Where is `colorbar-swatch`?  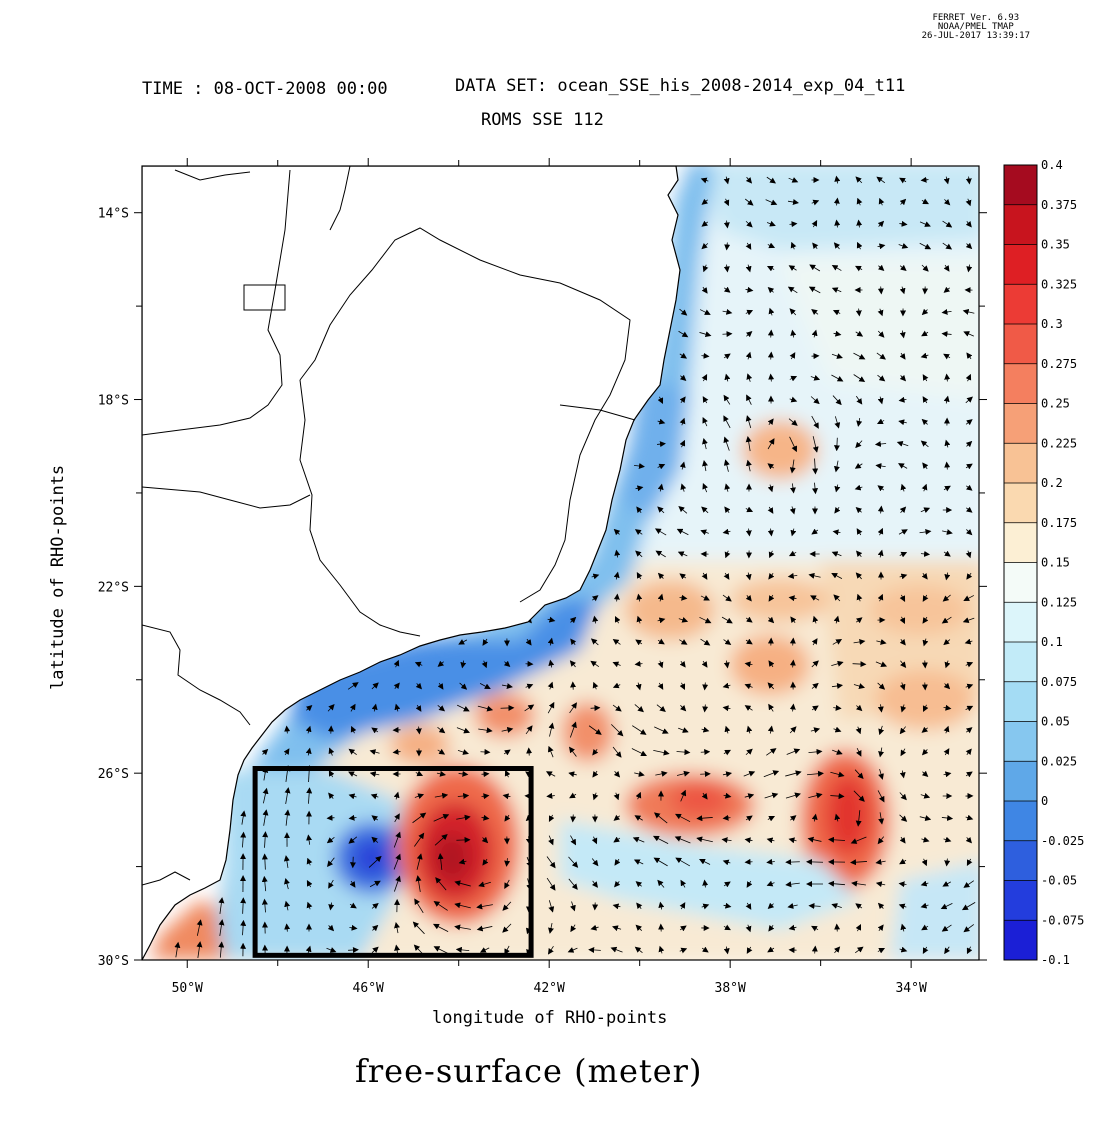
colorbar-swatch is located at coordinates (1020, 622).